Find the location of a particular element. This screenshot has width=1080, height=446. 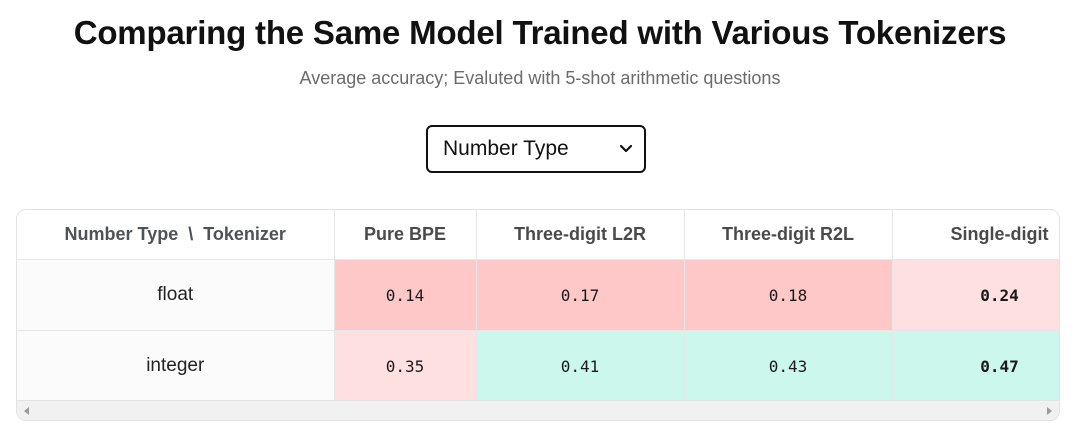

table-cell: 0.17 is located at coordinates (580, 295).